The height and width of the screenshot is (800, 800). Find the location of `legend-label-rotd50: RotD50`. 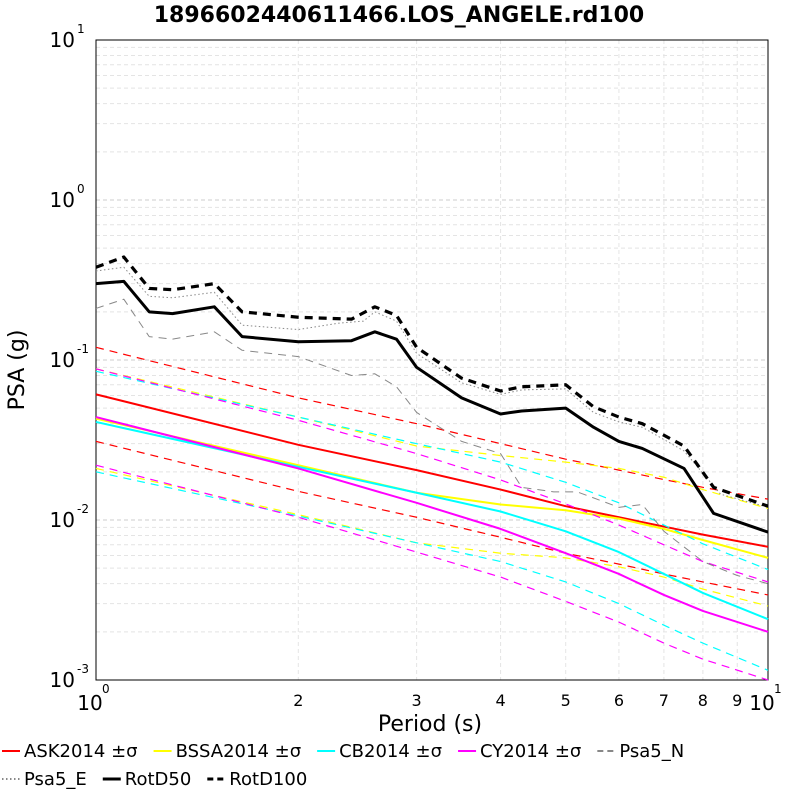

legend-label-rotd50: RotD50 is located at coordinates (158, 779).